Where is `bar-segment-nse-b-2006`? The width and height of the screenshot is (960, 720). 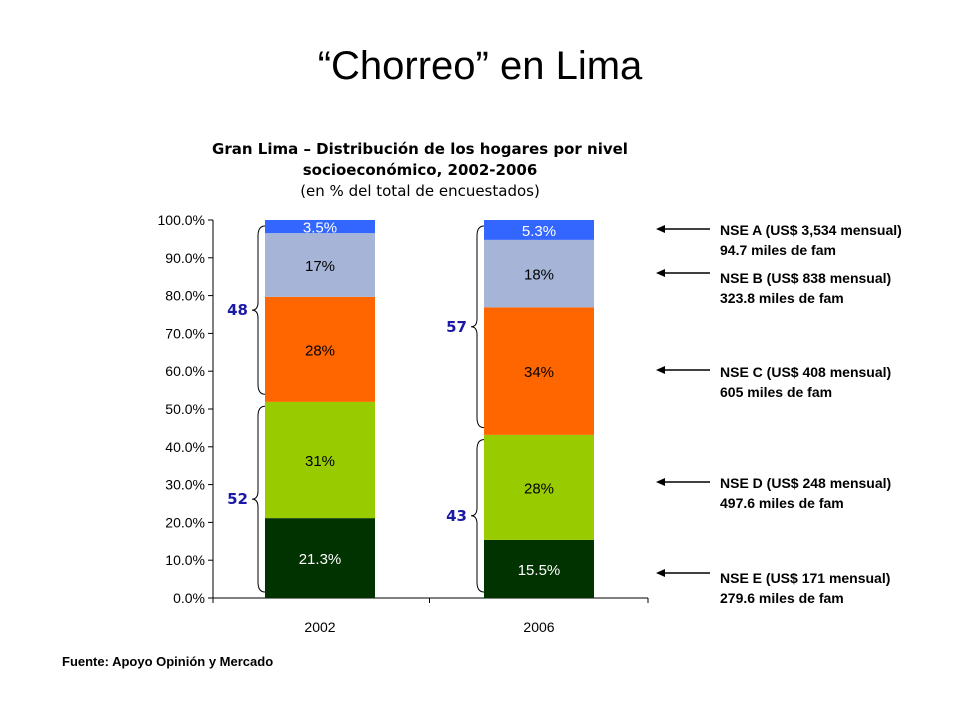 bar-segment-nse-b-2006 is located at coordinates (539, 273).